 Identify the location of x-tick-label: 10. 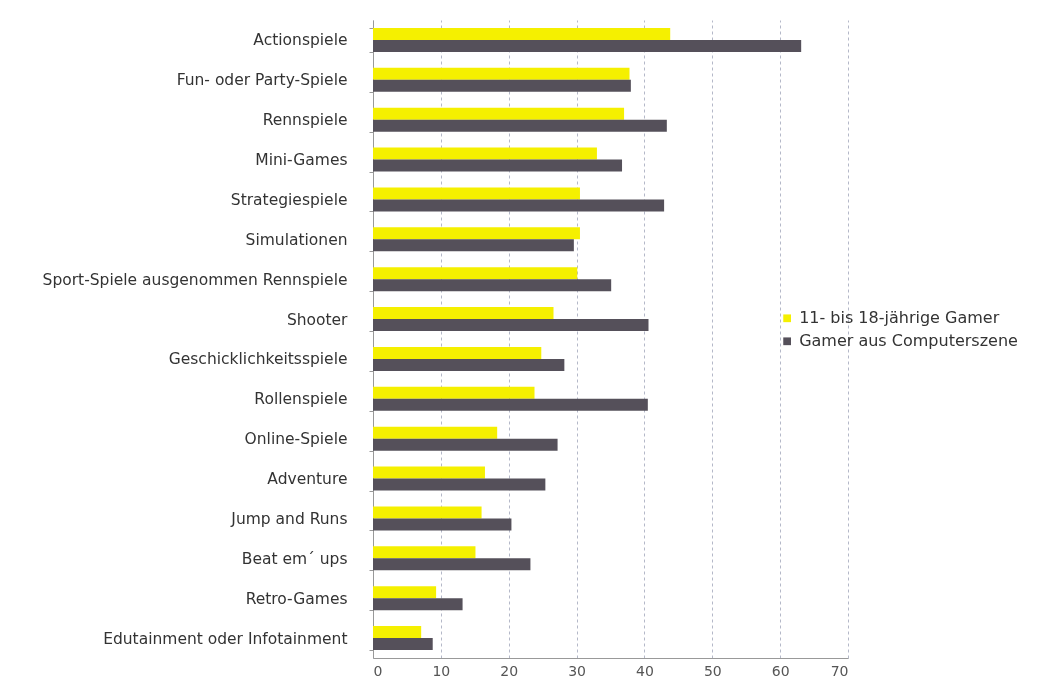
(441, 670).